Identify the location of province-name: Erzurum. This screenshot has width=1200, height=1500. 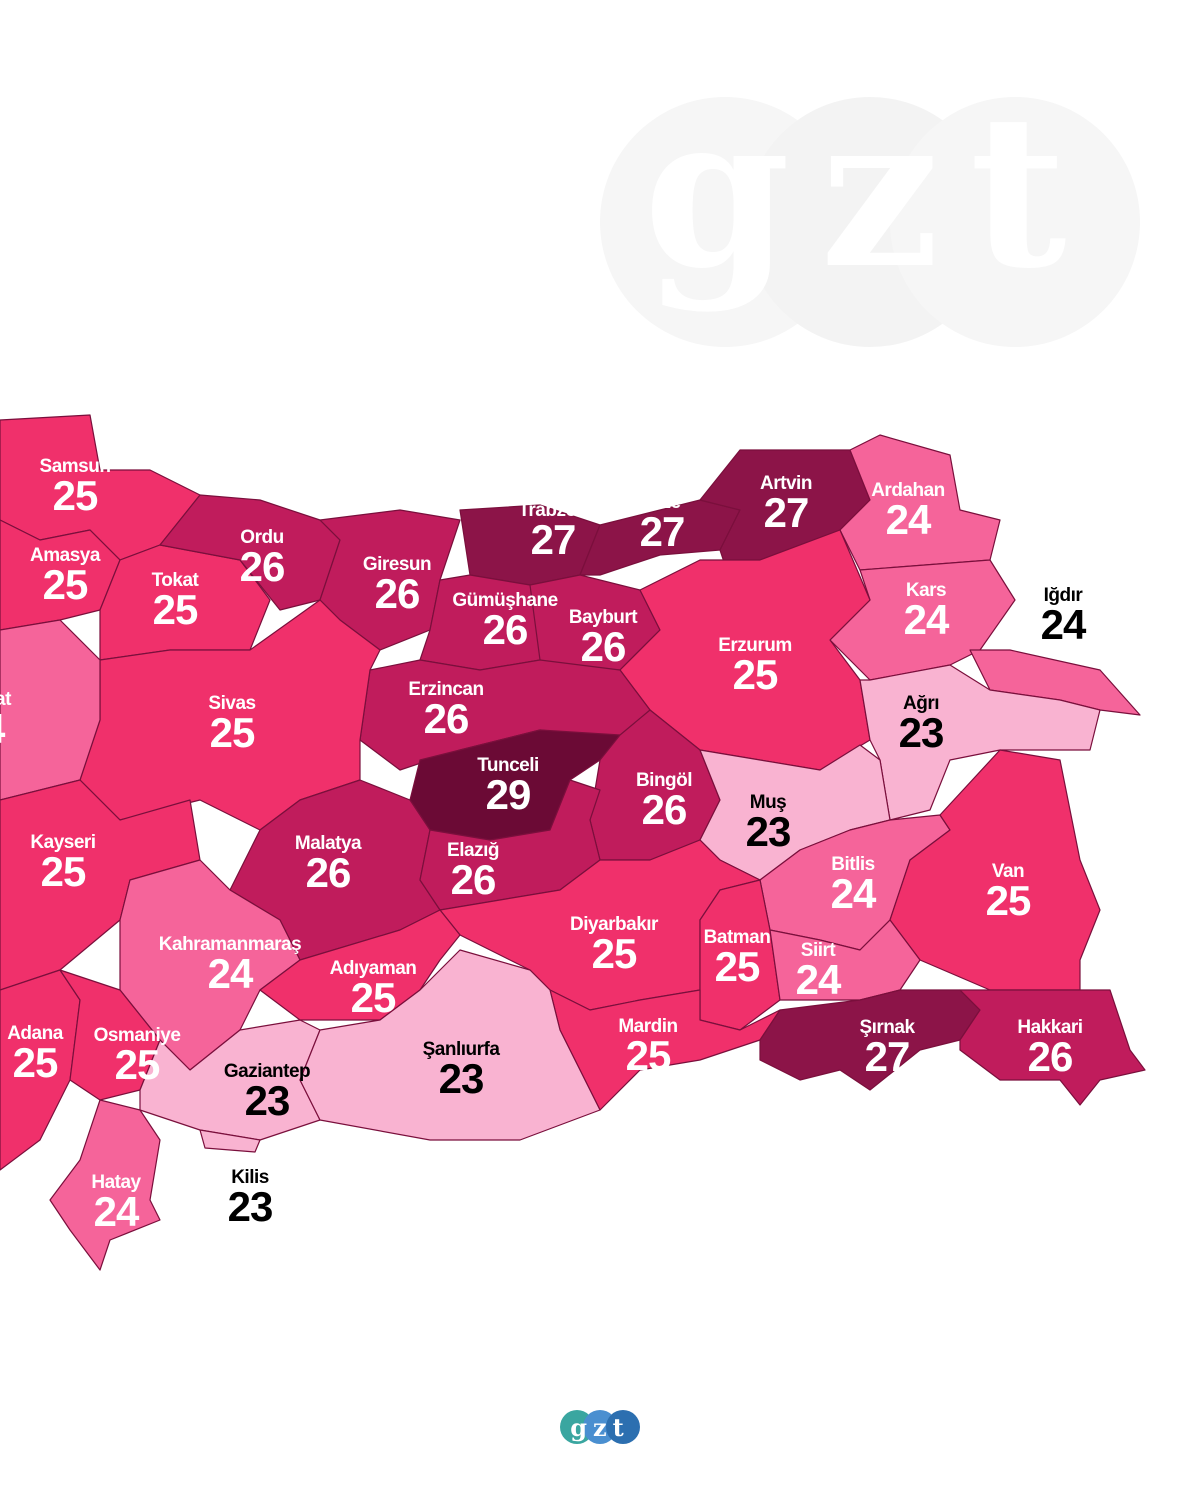
(755, 645).